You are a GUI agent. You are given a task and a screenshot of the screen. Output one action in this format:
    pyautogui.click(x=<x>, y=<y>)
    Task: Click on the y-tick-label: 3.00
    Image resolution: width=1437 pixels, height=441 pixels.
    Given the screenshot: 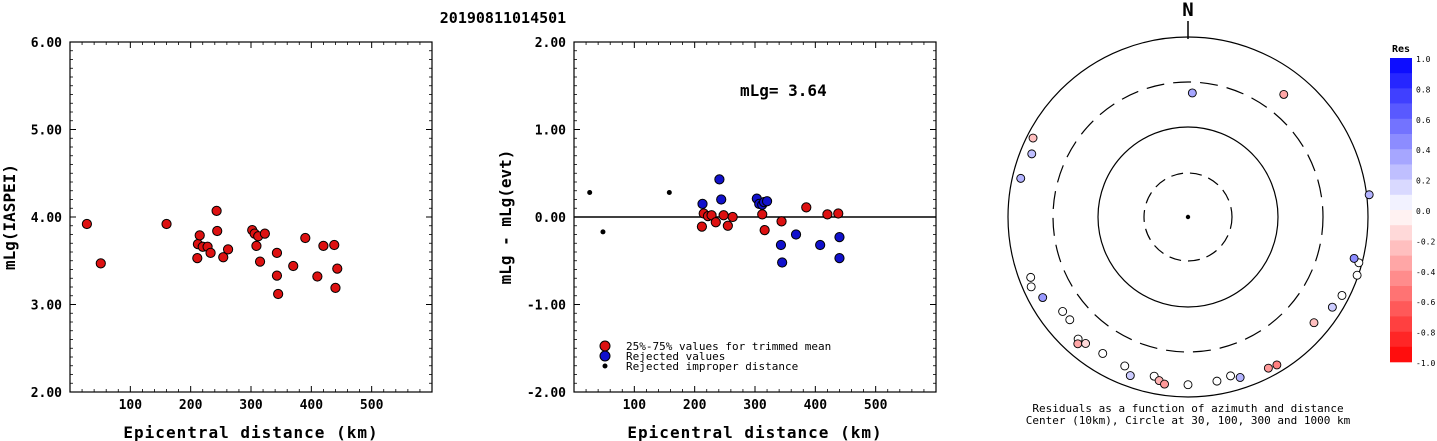 What is the action you would take?
    pyautogui.click(x=46, y=306)
    